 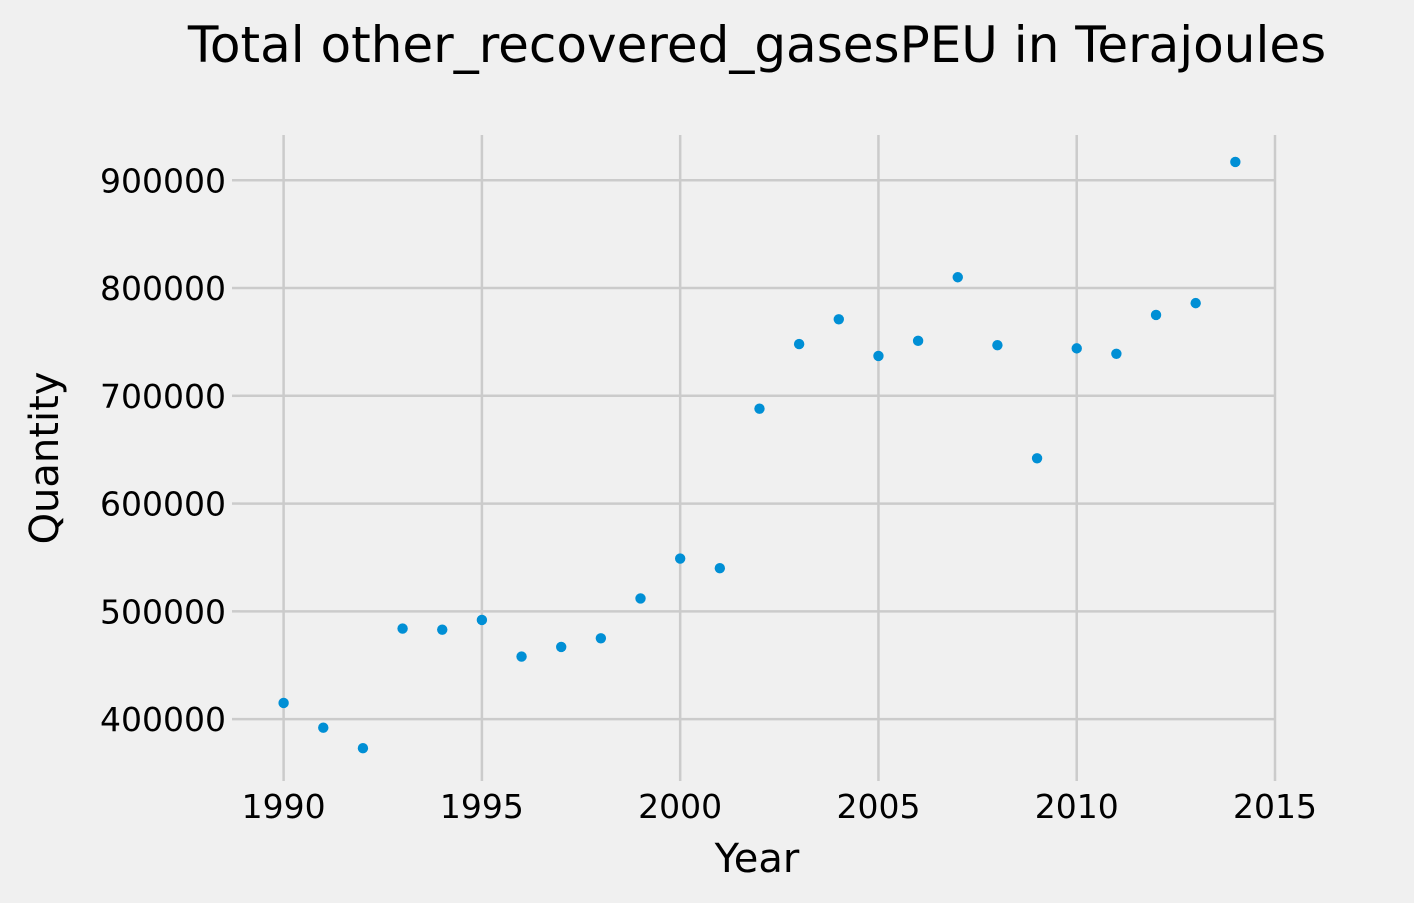 What do you see at coordinates (163, 719) in the screenshot?
I see `y-tick-label: 400000` at bounding box center [163, 719].